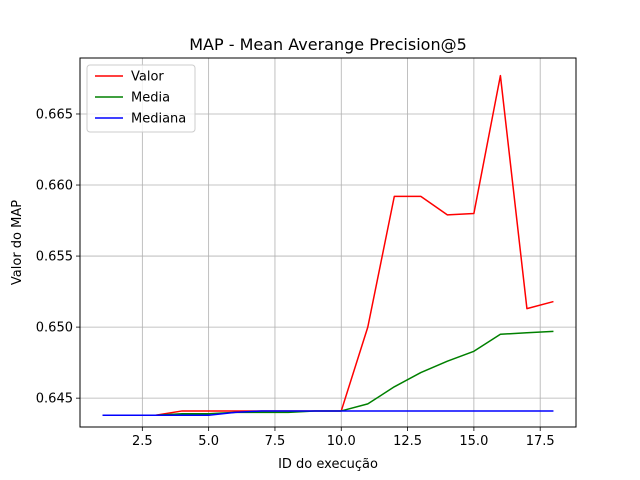 The image size is (640, 480). Describe the element at coordinates (473, 441) in the screenshot. I see `x-tick-label: 15.0` at that location.